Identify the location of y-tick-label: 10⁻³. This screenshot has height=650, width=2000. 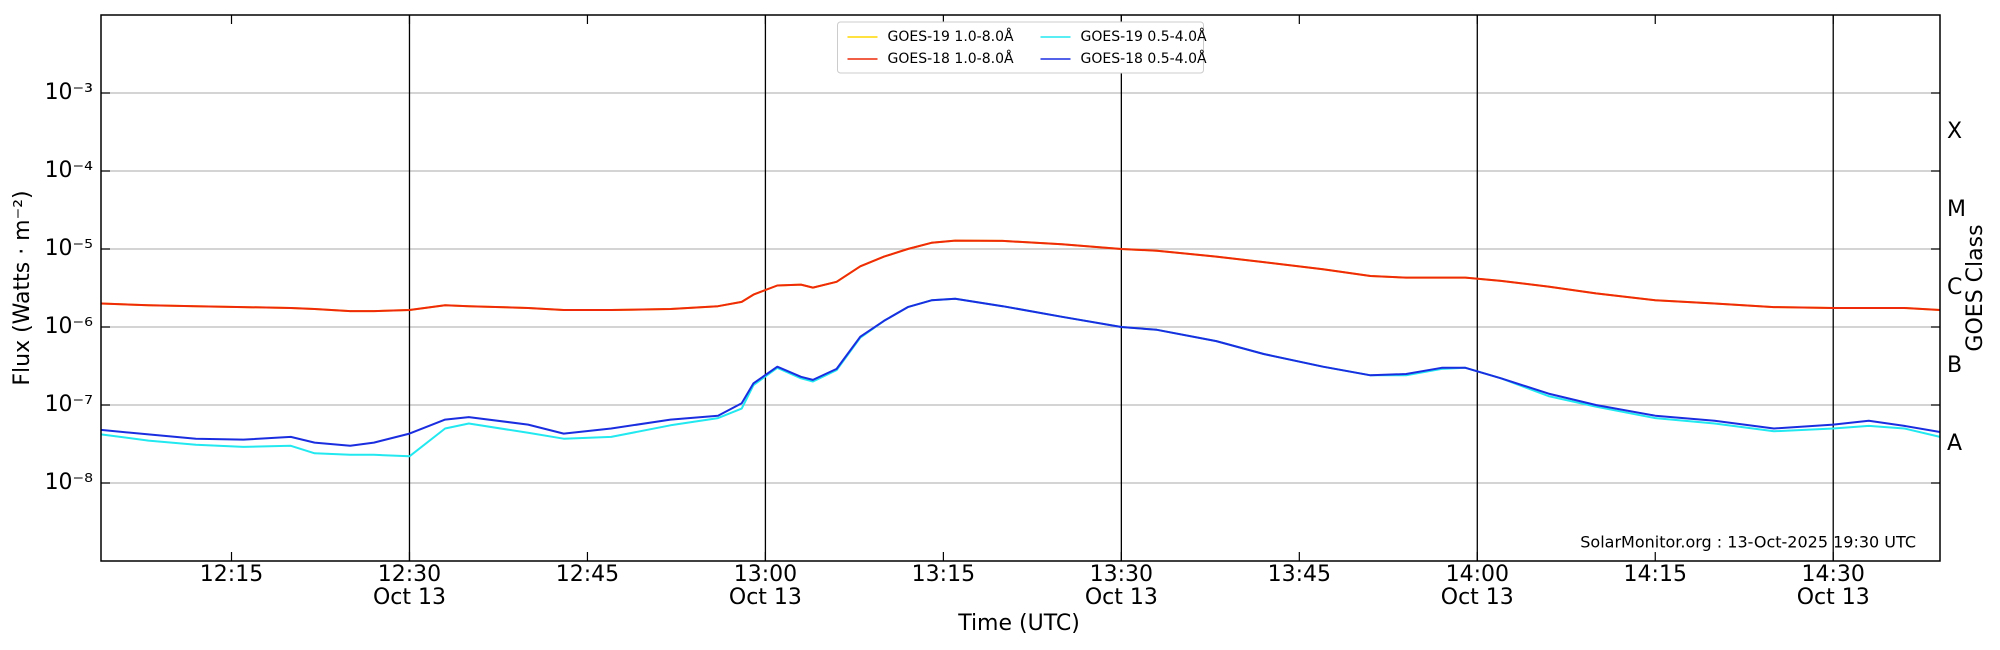
(69, 92).